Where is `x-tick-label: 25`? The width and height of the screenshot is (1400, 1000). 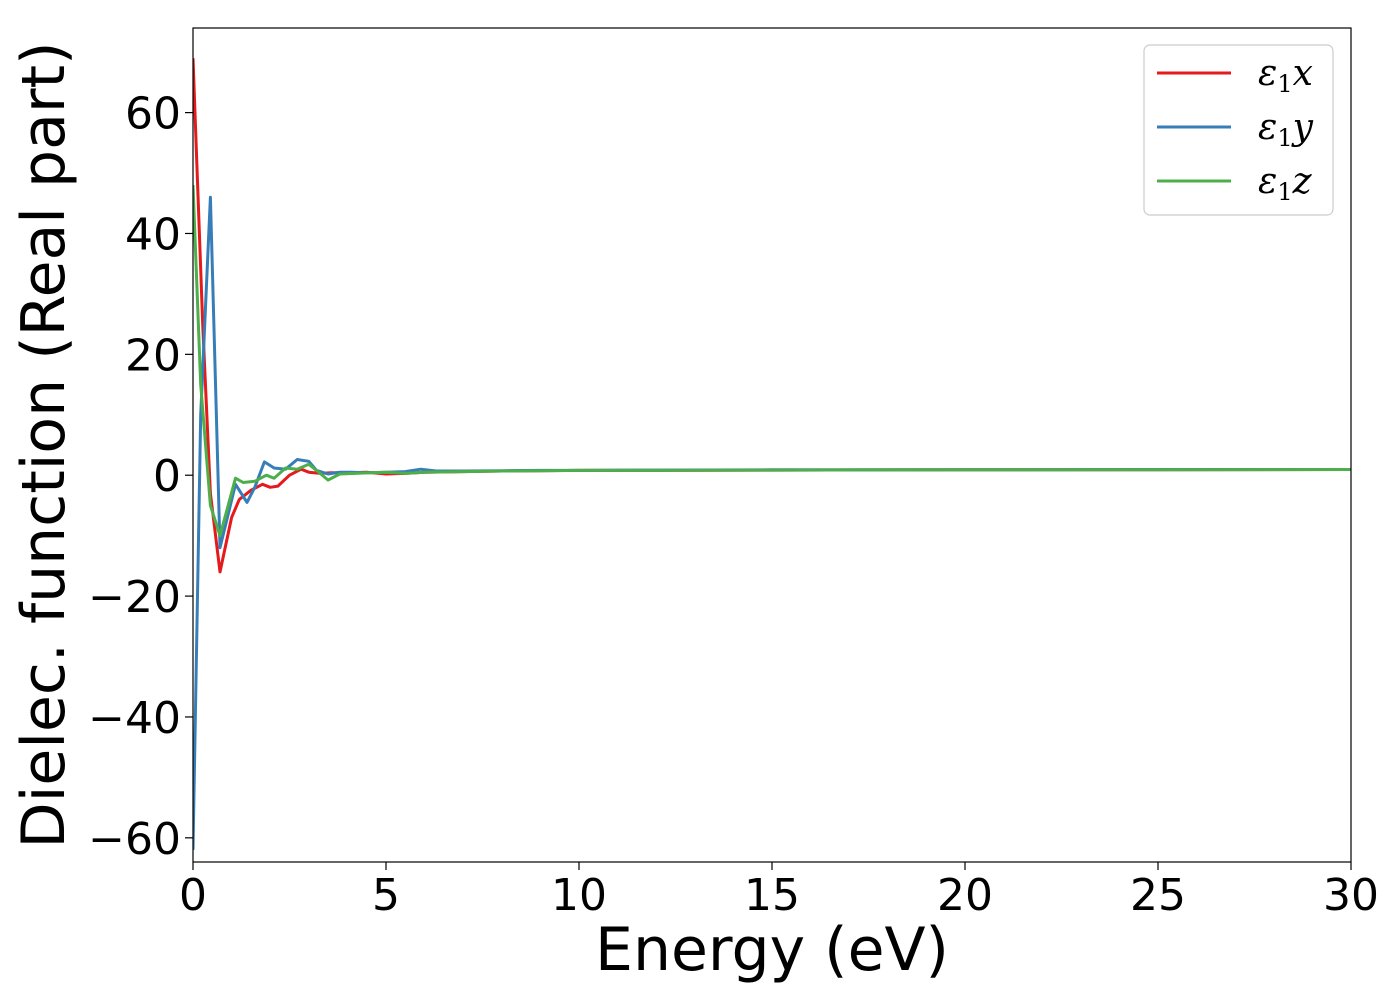 x-tick-label: 25 is located at coordinates (1158, 895).